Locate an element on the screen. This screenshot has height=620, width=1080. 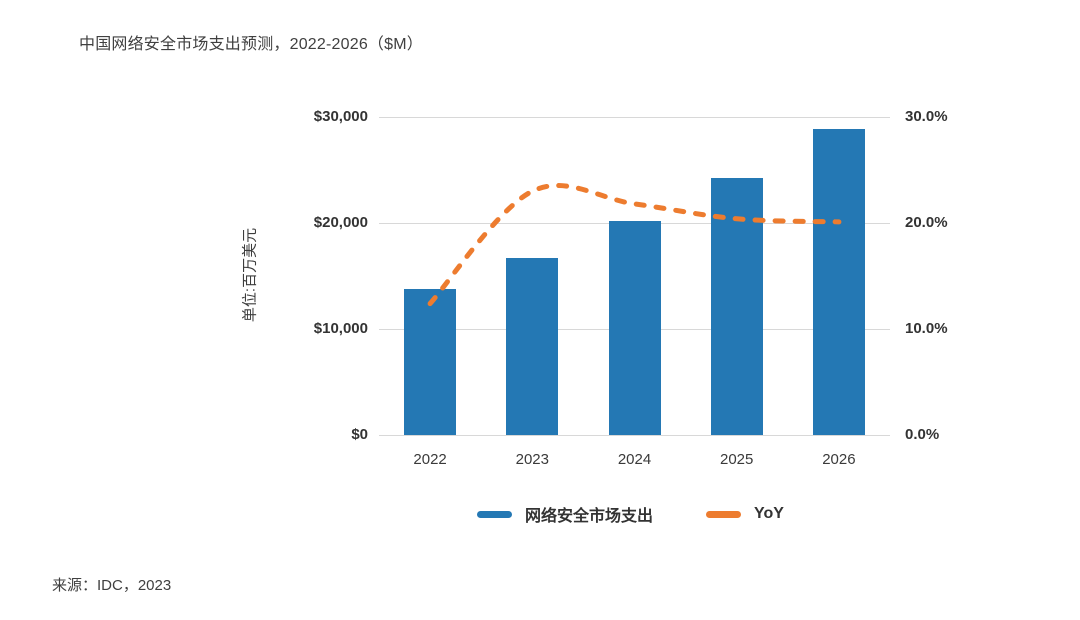
x-axis-label-2022: 2022 is located at coordinates (430, 459).